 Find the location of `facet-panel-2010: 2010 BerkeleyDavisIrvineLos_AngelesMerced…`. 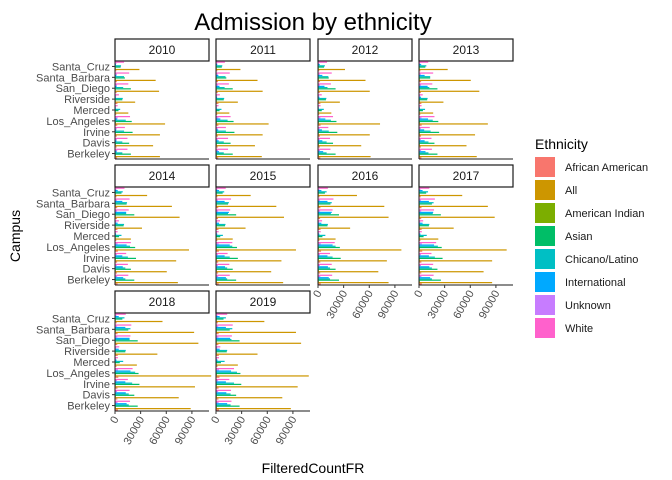

facet-panel-2010: 2010 BerkeleyDavisIrvineLos_AngelesMerced… is located at coordinates (123, 99).